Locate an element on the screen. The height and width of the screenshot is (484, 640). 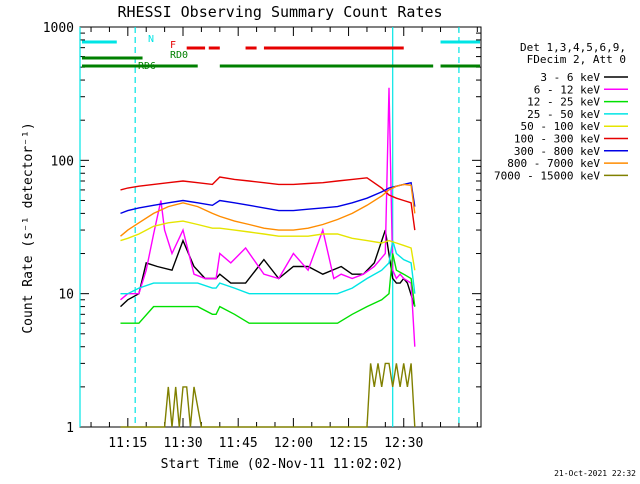
y-axis-label: Count Rate (s⁻¹ detector⁻¹) is located at coordinates (28, 227).